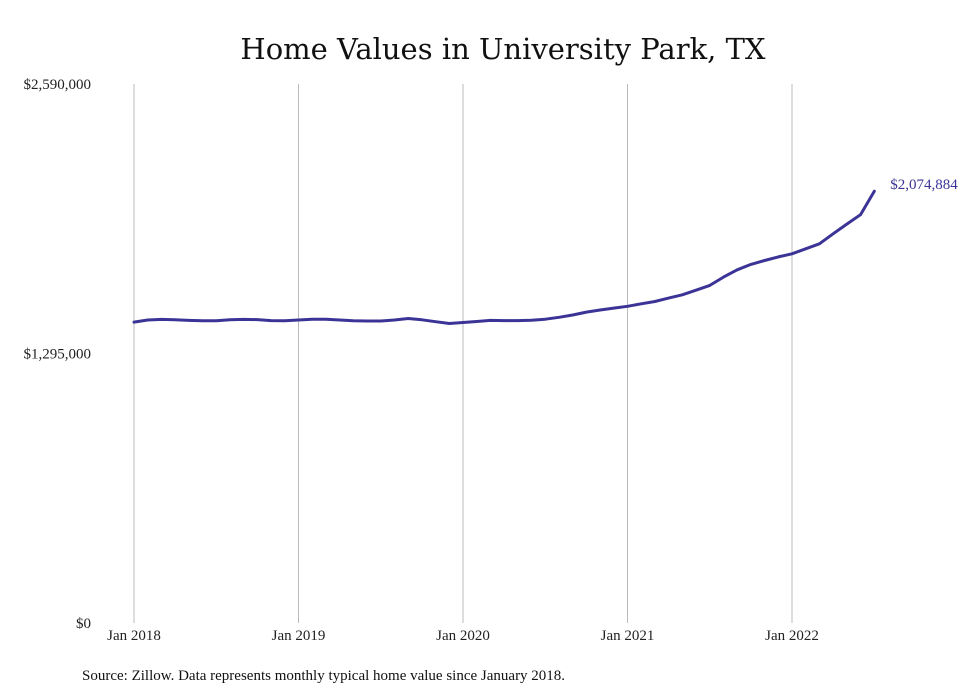 Image resolution: width=980 pixels, height=699 pixels. Describe the element at coordinates (83, 624) in the screenshot. I see `y-tick-label: $0` at that location.